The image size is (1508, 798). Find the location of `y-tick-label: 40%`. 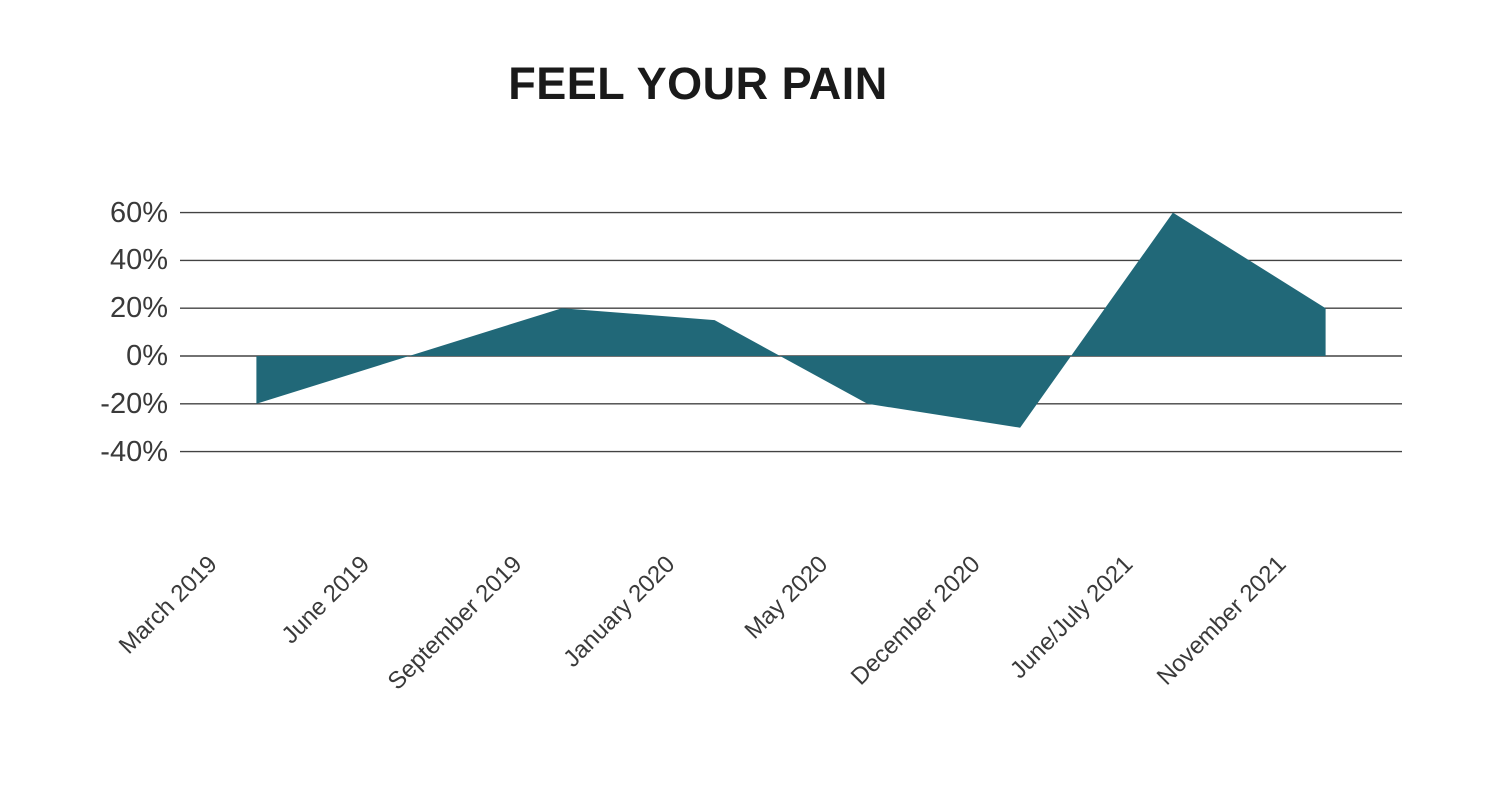

y-tick-label: 40% is located at coordinates (138, 260).